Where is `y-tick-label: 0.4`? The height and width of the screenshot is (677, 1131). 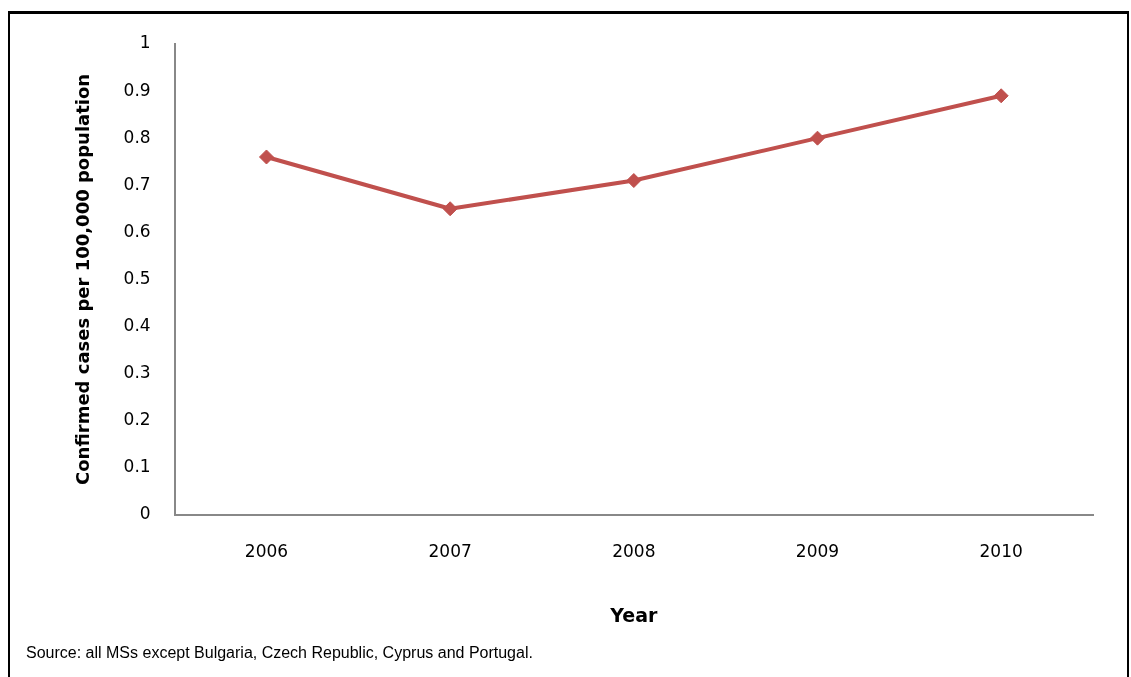 y-tick-label: 0.4 is located at coordinates (137, 324).